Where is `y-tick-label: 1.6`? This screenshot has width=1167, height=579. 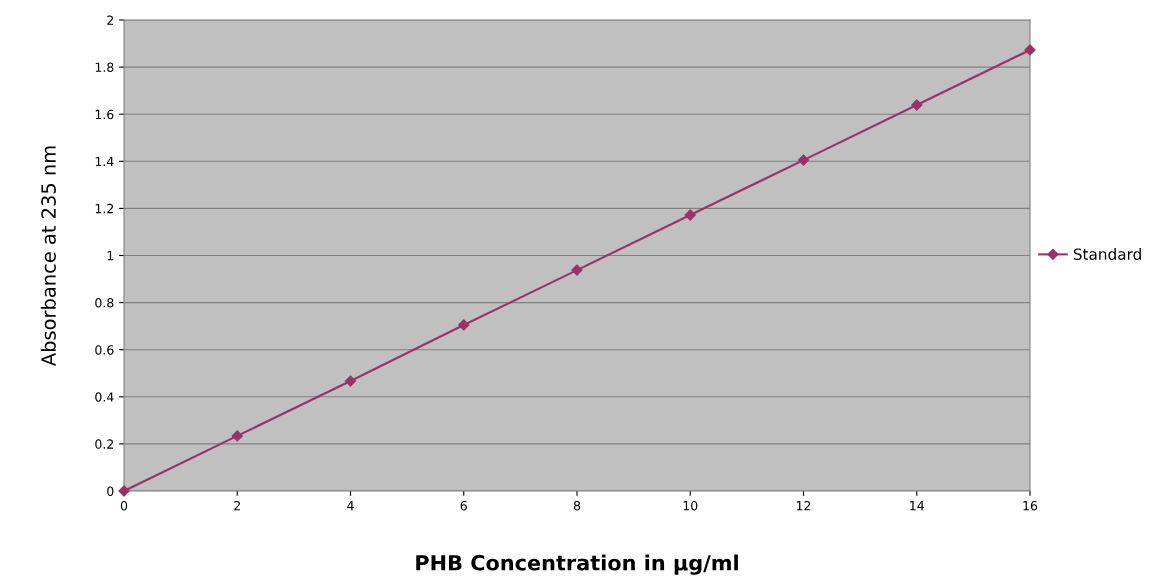 y-tick-label: 1.6 is located at coordinates (104, 114).